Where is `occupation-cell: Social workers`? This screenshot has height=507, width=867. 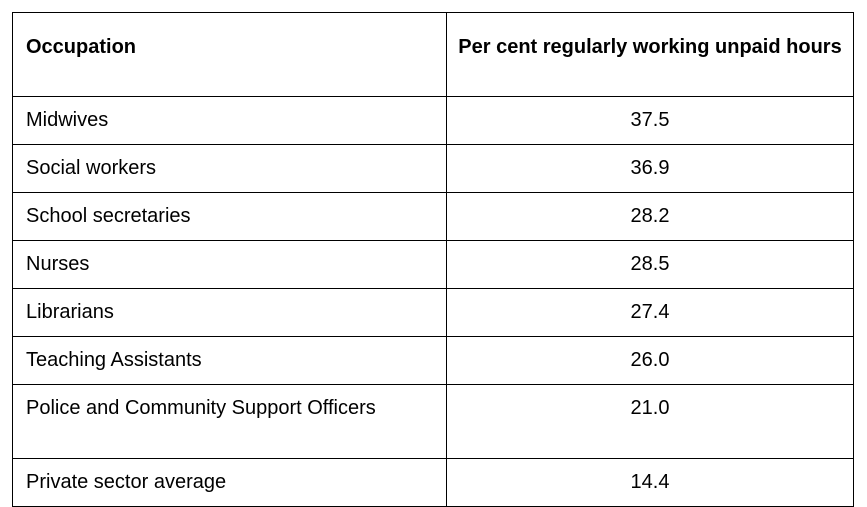 occupation-cell: Social workers is located at coordinates (229, 168).